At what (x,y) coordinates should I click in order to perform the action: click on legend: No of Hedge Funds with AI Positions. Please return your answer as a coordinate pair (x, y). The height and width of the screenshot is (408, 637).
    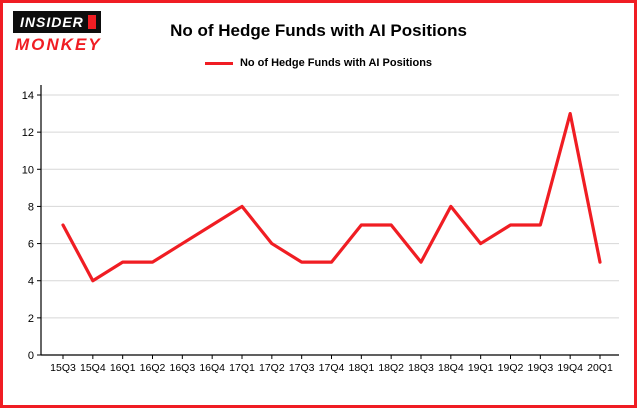
    Looking at the image, I should click on (318, 63).